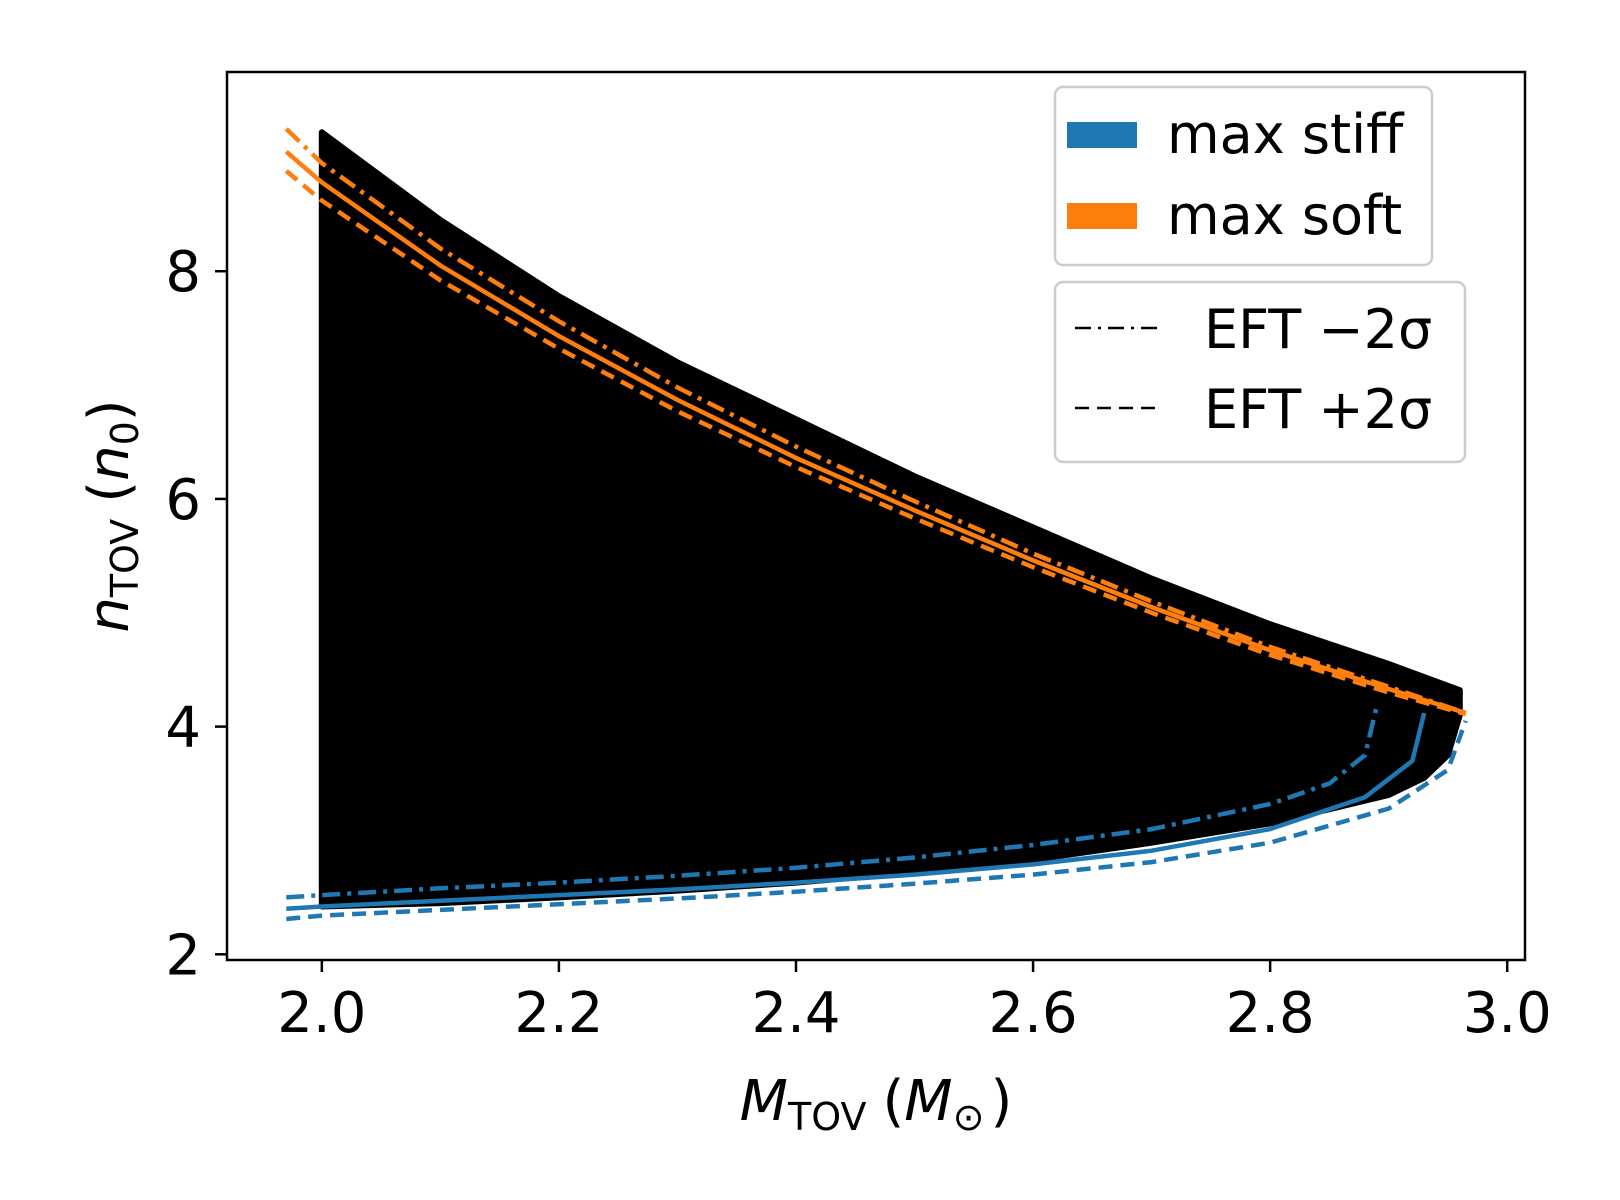  Describe the element at coordinates (196, 614) in the screenshot. I see `y-axis: 2 4 6 8` at that location.